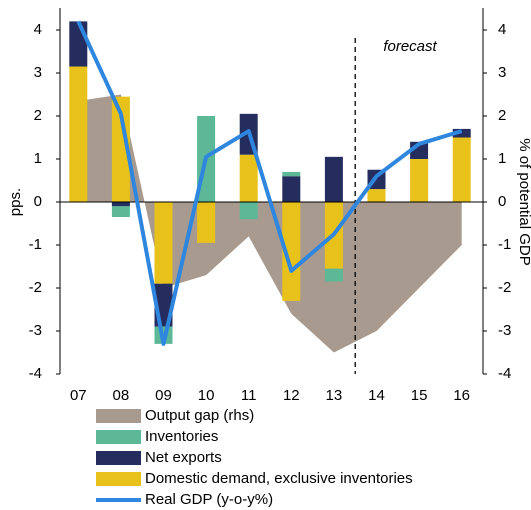 This screenshot has height=510, width=531. Describe the element at coordinates (504, 330) in the screenshot. I see `y2-tick-label: -3` at that location.